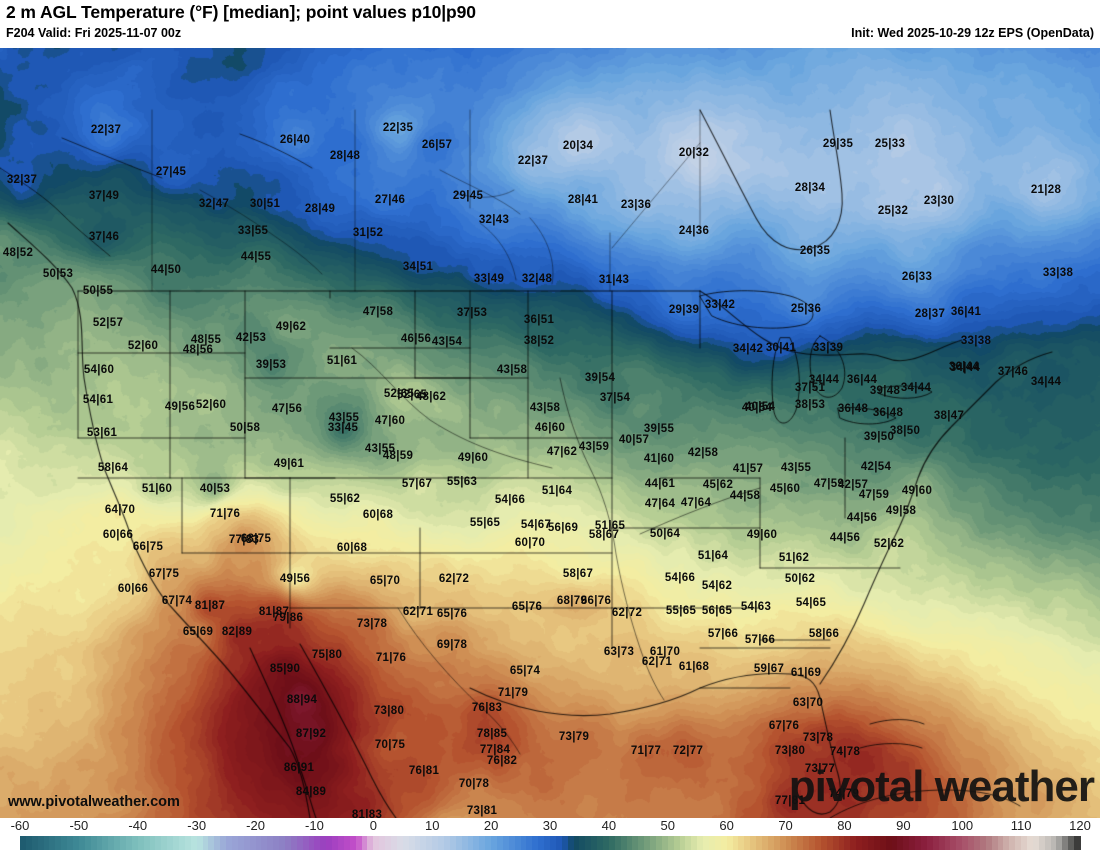 The width and height of the screenshot is (1100, 850). What do you see at coordinates (289, 464) in the screenshot?
I see `point-value-label: 49|61` at bounding box center [289, 464].